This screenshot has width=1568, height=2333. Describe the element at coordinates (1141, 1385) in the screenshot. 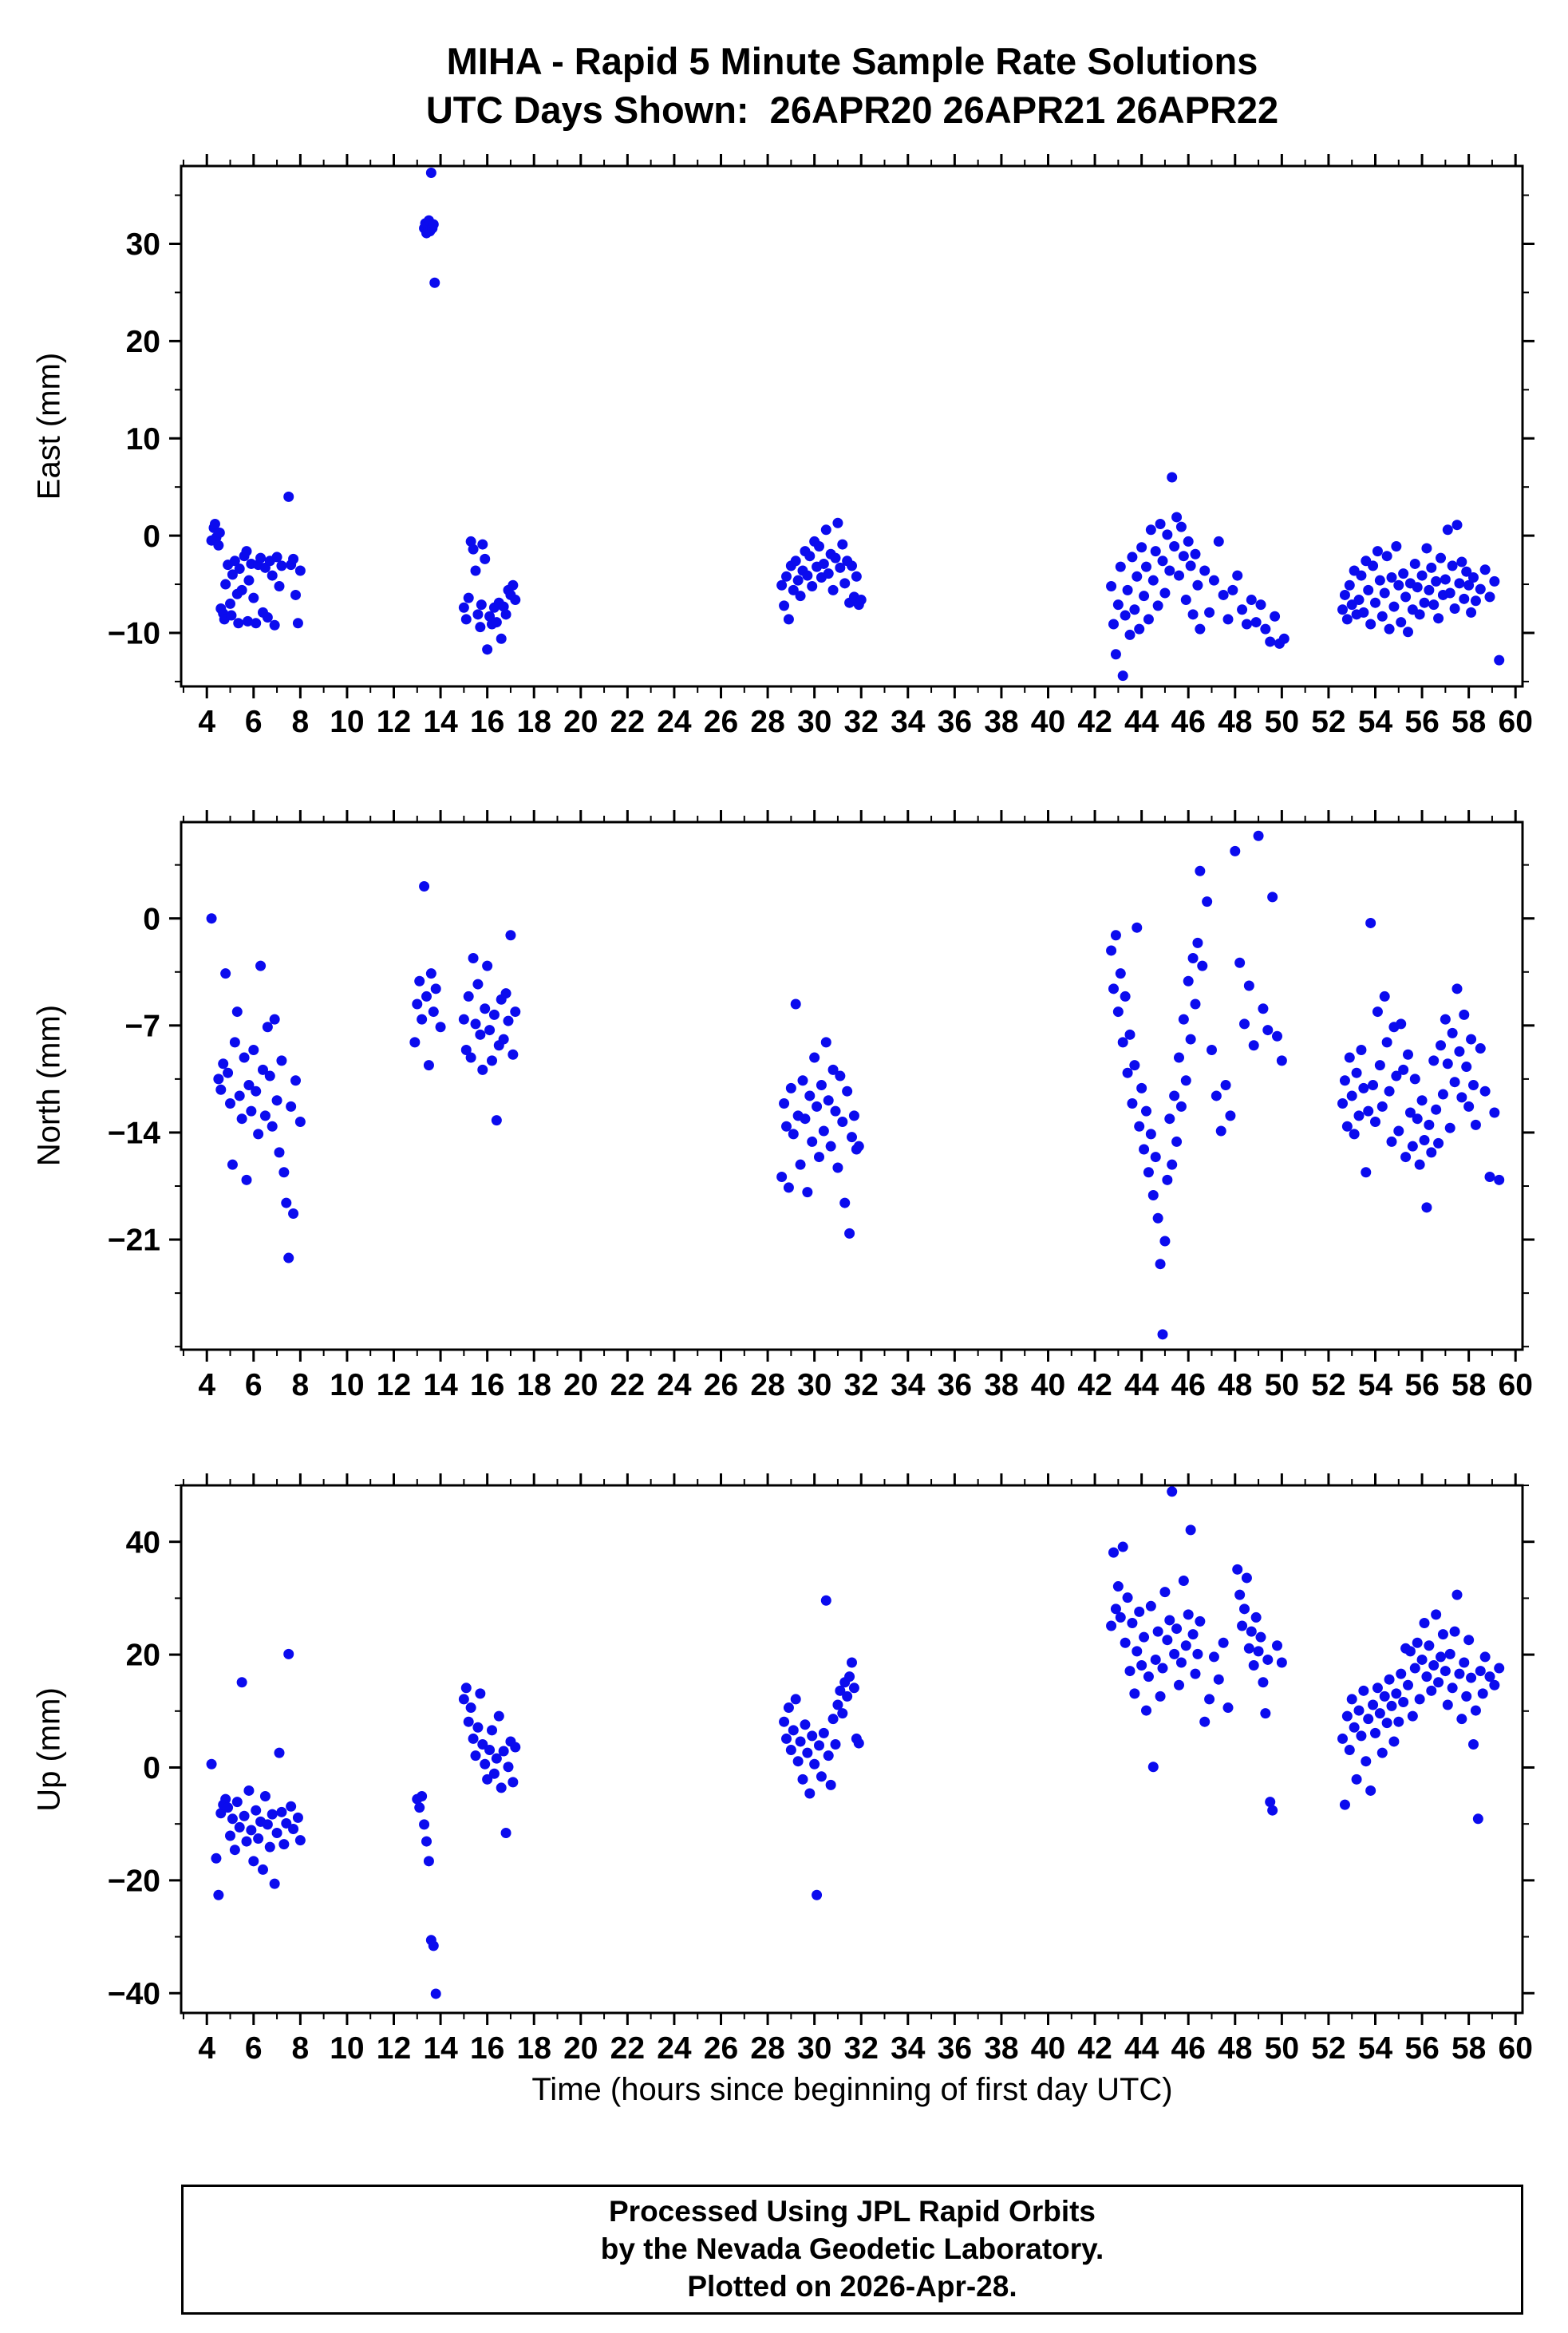

I see `x-tick-label: 44` at that location.